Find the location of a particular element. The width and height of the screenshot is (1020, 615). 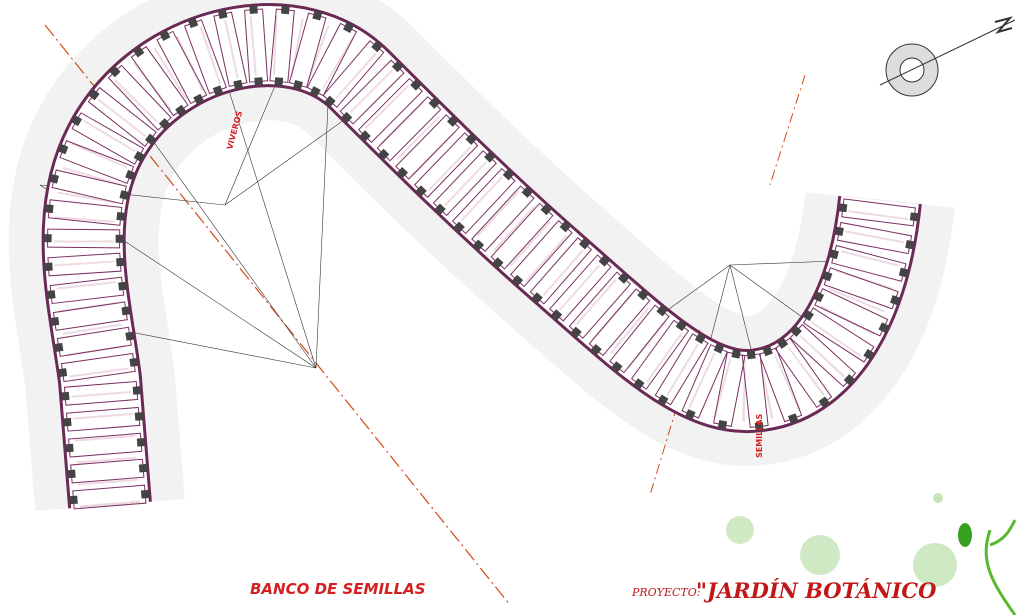

area-label: SEMILLAS is located at coordinates (759, 435).